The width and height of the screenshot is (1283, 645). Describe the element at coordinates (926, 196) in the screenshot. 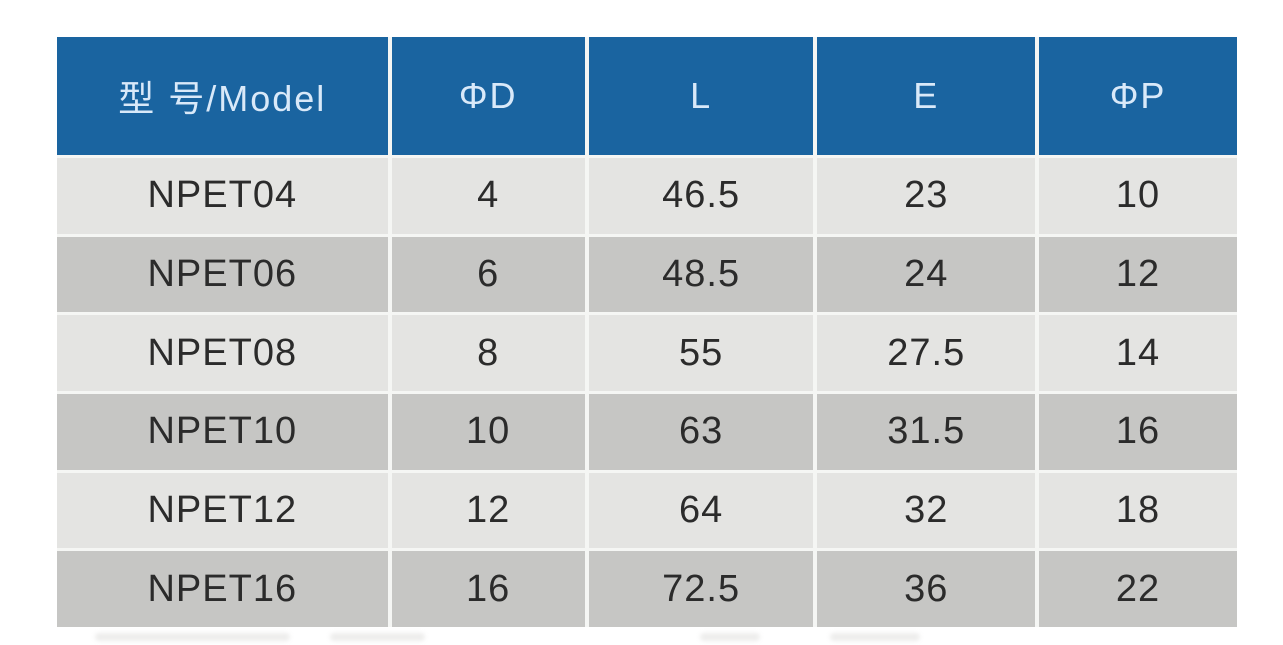

I see `value-cell: 23` at that location.